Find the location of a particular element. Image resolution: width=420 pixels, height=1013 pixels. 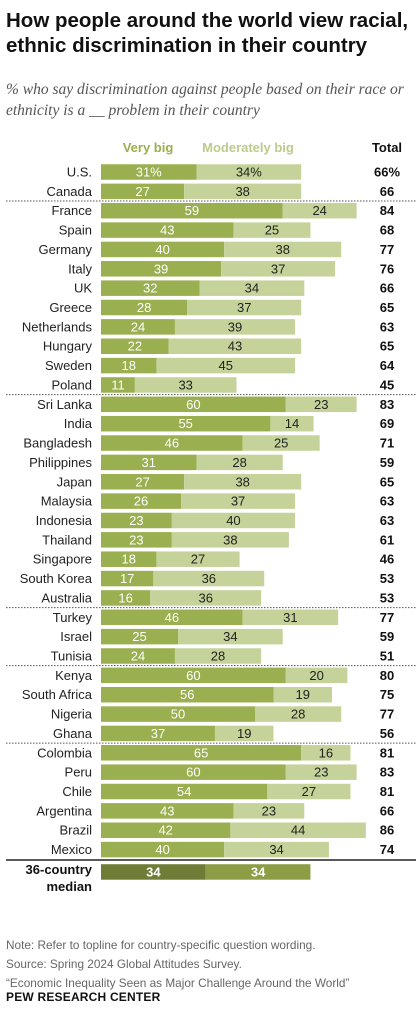

country-label: Canada is located at coordinates (69, 191).